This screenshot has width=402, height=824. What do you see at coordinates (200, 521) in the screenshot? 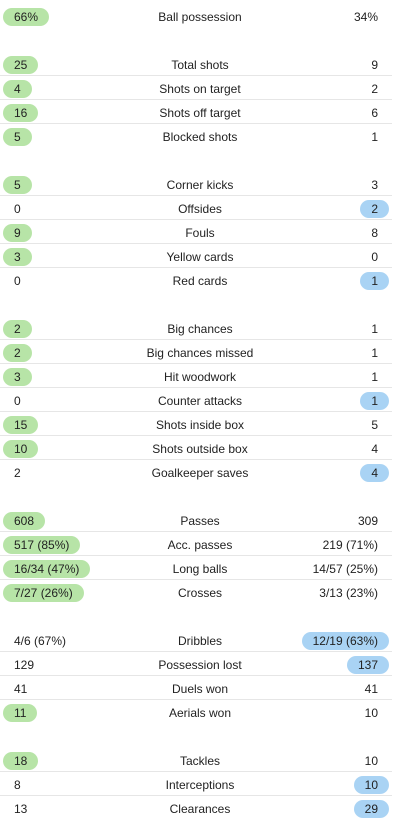
I see `stat-label: Passes` at bounding box center [200, 521].